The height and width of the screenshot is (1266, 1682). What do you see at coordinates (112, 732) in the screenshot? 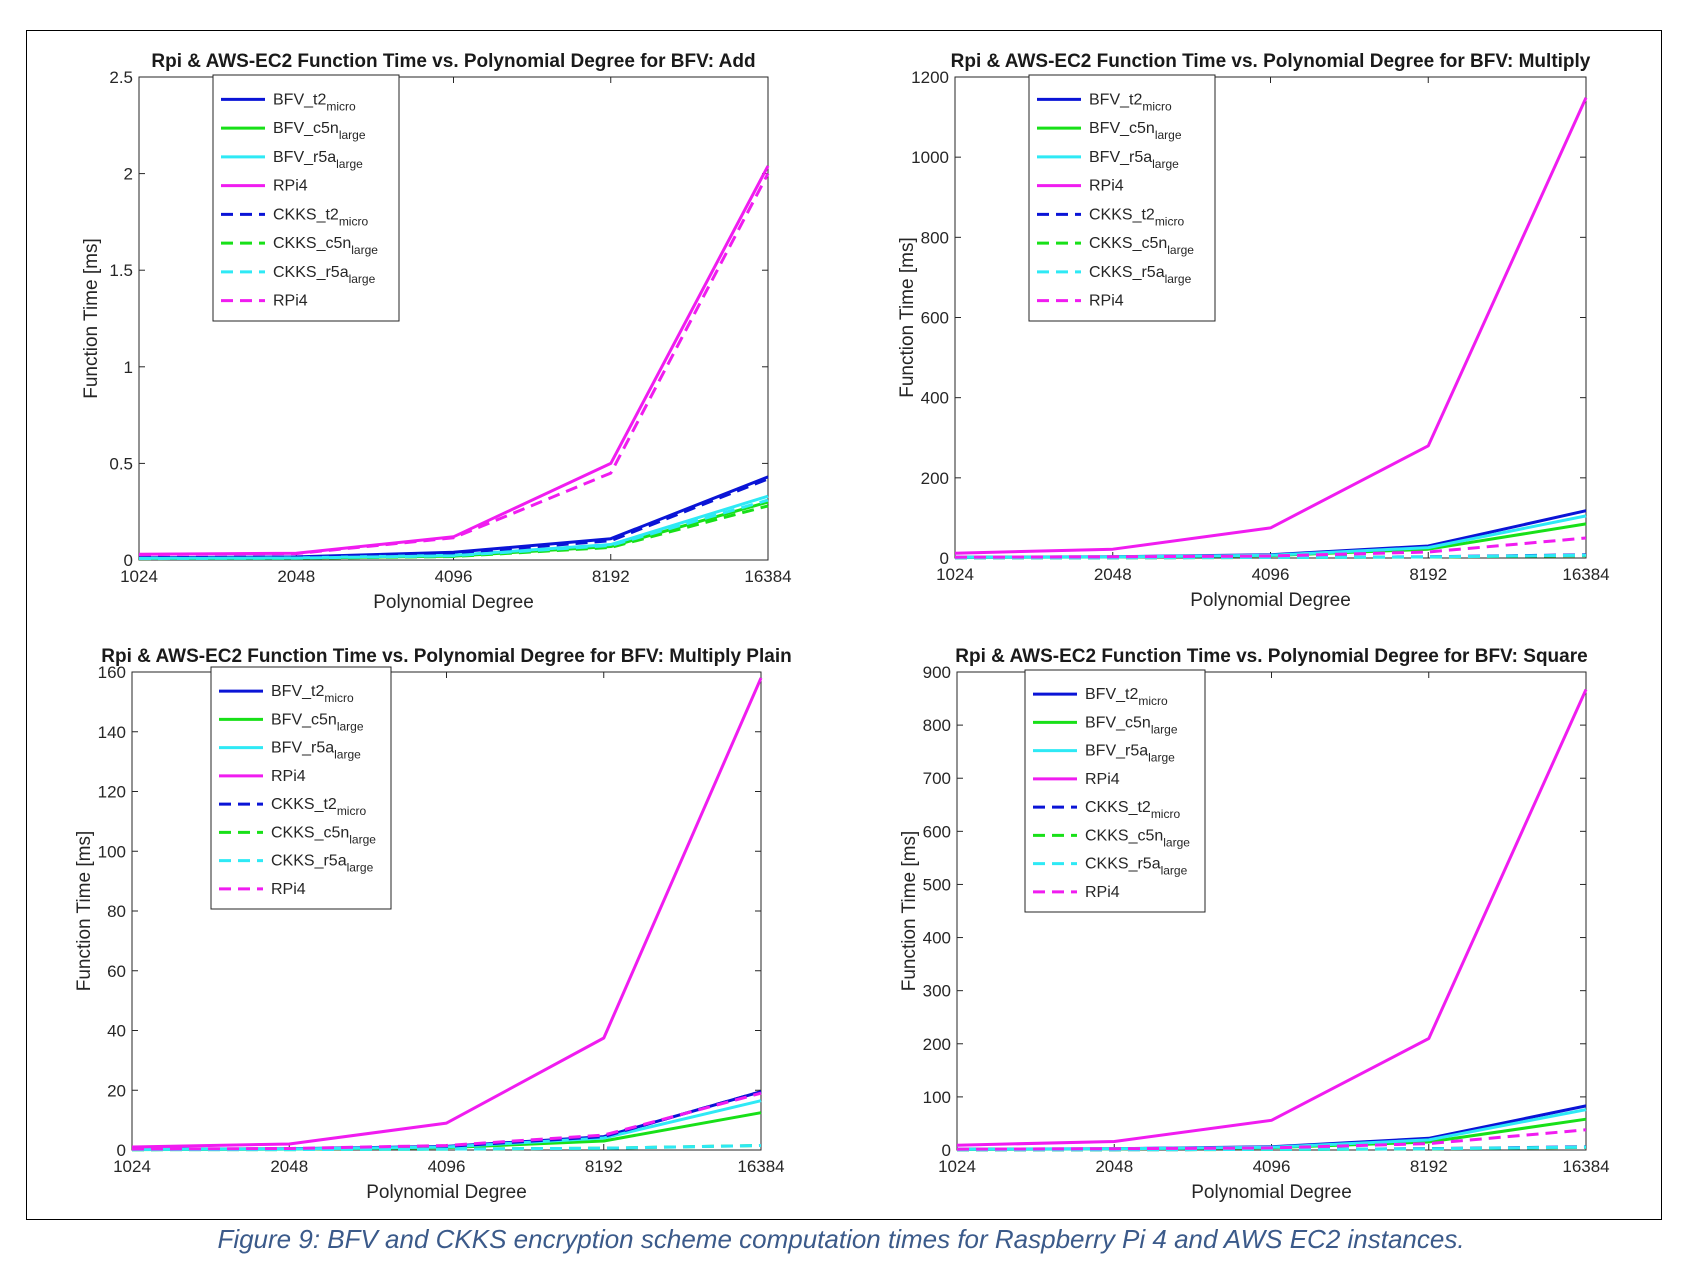
I see `y-tick-label: 140` at bounding box center [112, 732].